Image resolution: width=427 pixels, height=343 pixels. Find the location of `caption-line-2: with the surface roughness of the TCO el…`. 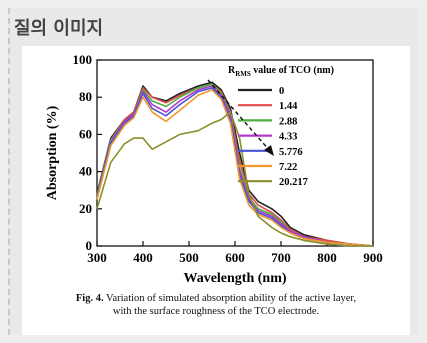

caption-line-2: with the surface roughness of the TCO el… is located at coordinates (216, 311).